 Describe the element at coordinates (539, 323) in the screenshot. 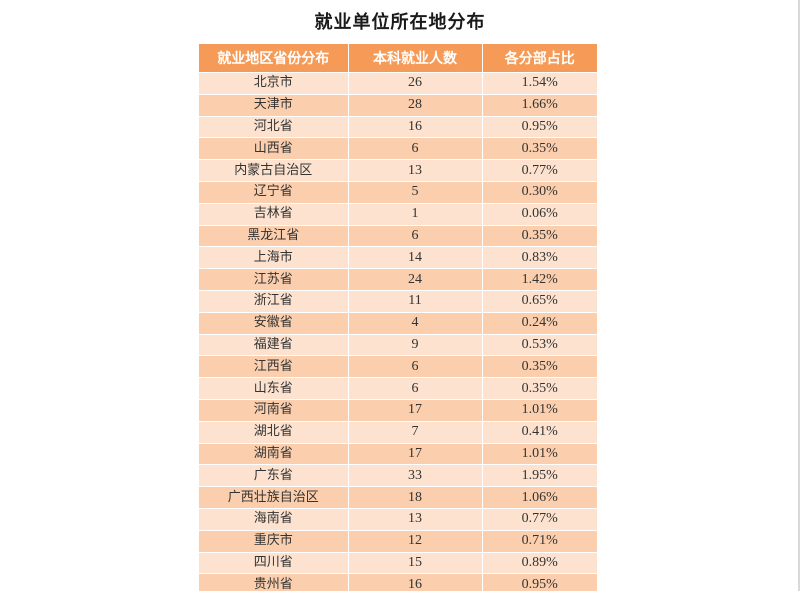

I see `cell-share: 0.24%` at that location.